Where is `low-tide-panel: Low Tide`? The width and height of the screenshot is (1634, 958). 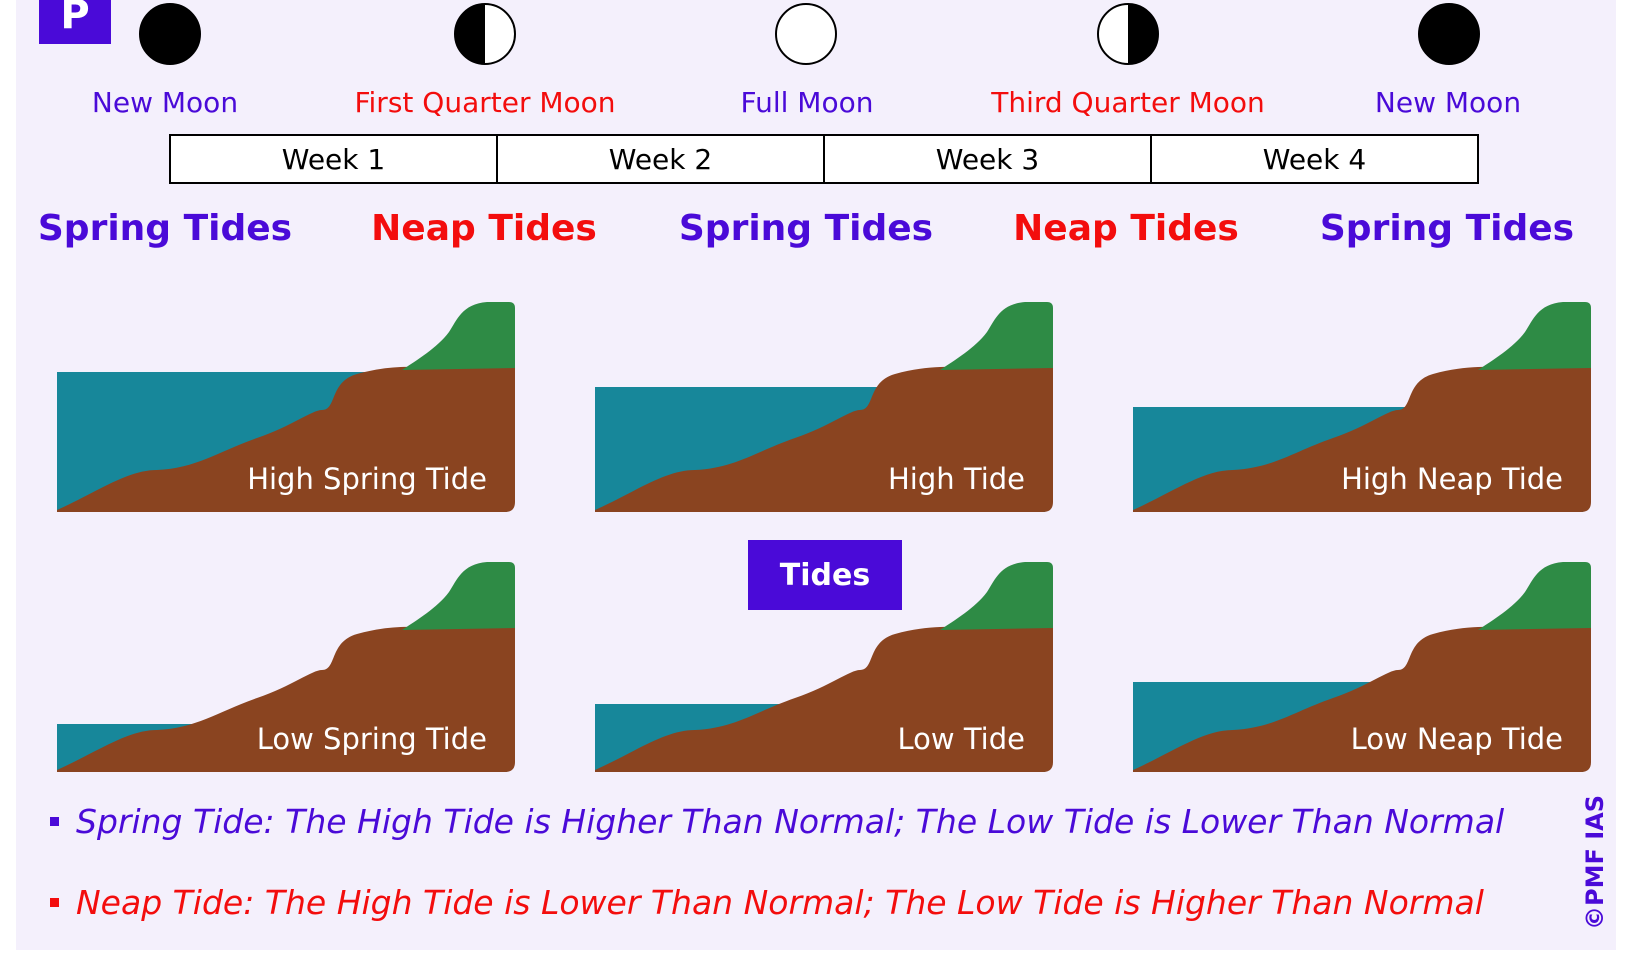 low-tide-panel: Low Tide is located at coordinates (824, 667).